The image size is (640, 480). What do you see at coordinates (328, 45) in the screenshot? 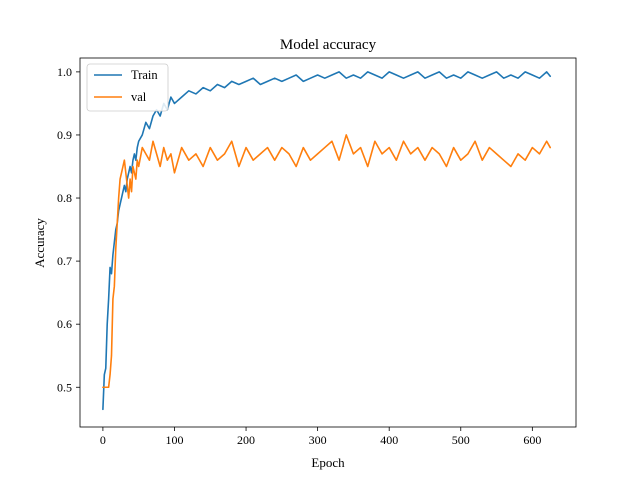
I see `chart-title: Model accuracy` at bounding box center [328, 45].